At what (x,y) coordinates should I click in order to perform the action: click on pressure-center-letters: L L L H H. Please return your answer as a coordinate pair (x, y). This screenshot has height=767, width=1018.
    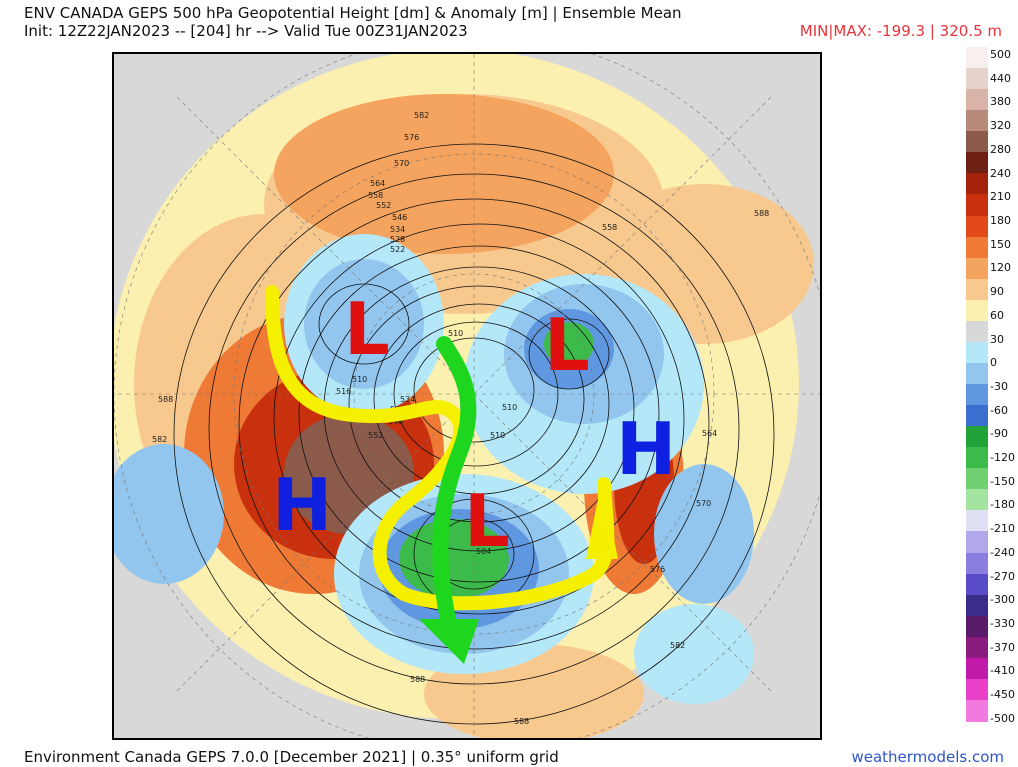
    Looking at the image, I should click on (474, 425).